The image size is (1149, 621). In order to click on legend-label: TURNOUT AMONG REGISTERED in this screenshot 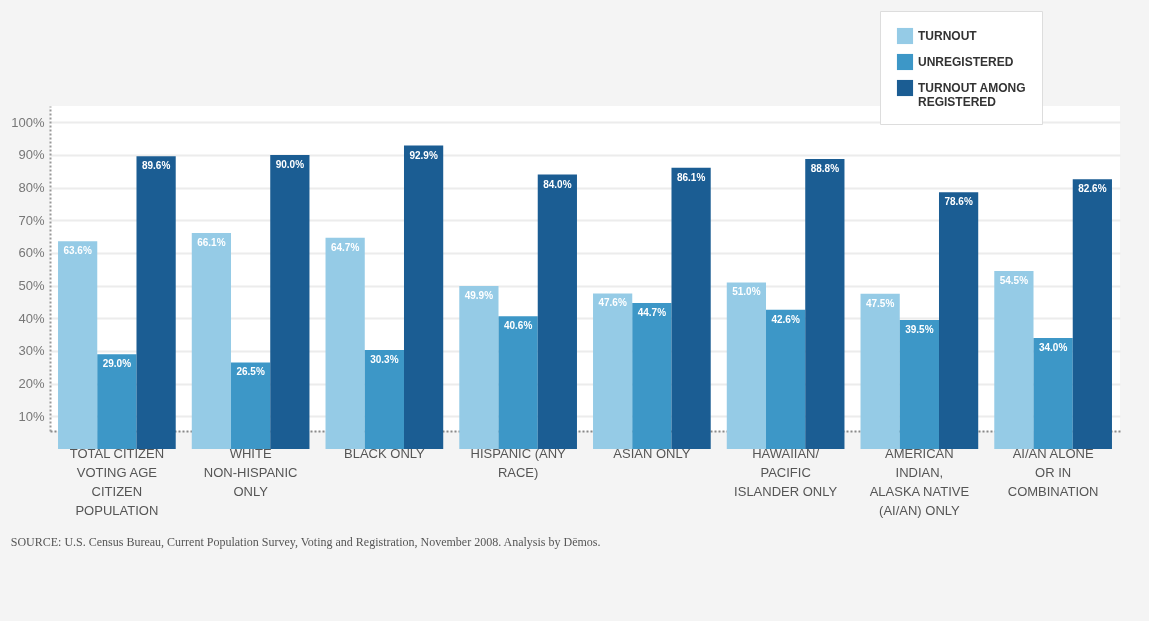, I will do `click(972, 95)`.